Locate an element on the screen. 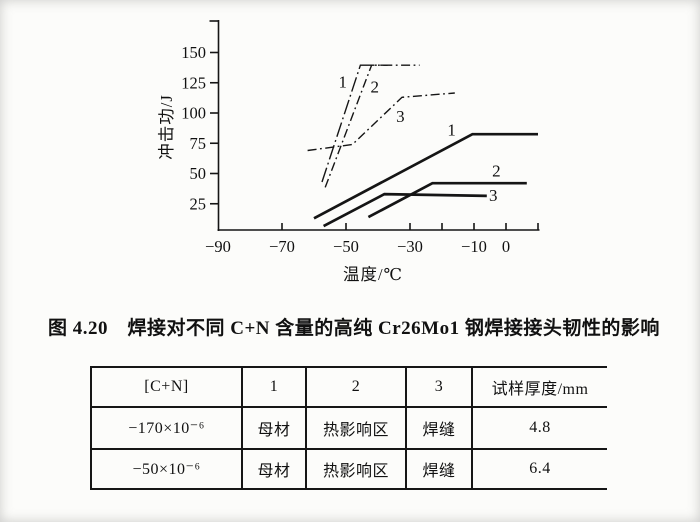 The width and height of the screenshot is (700, 522). cell-cn-value: −170×10⁻⁶ is located at coordinates (167, 428).